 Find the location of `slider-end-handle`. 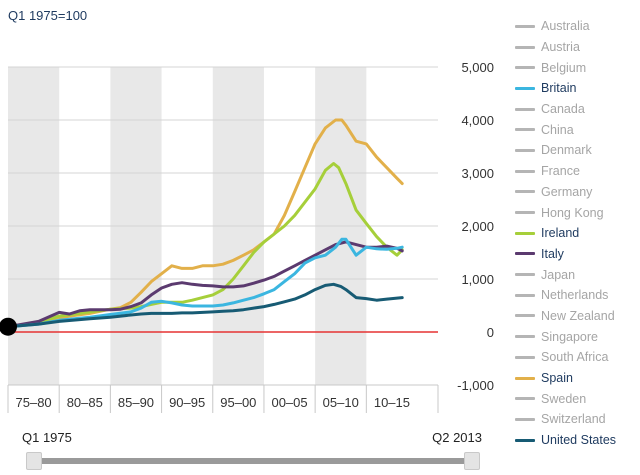

slider-end-handle is located at coordinates (472, 461).